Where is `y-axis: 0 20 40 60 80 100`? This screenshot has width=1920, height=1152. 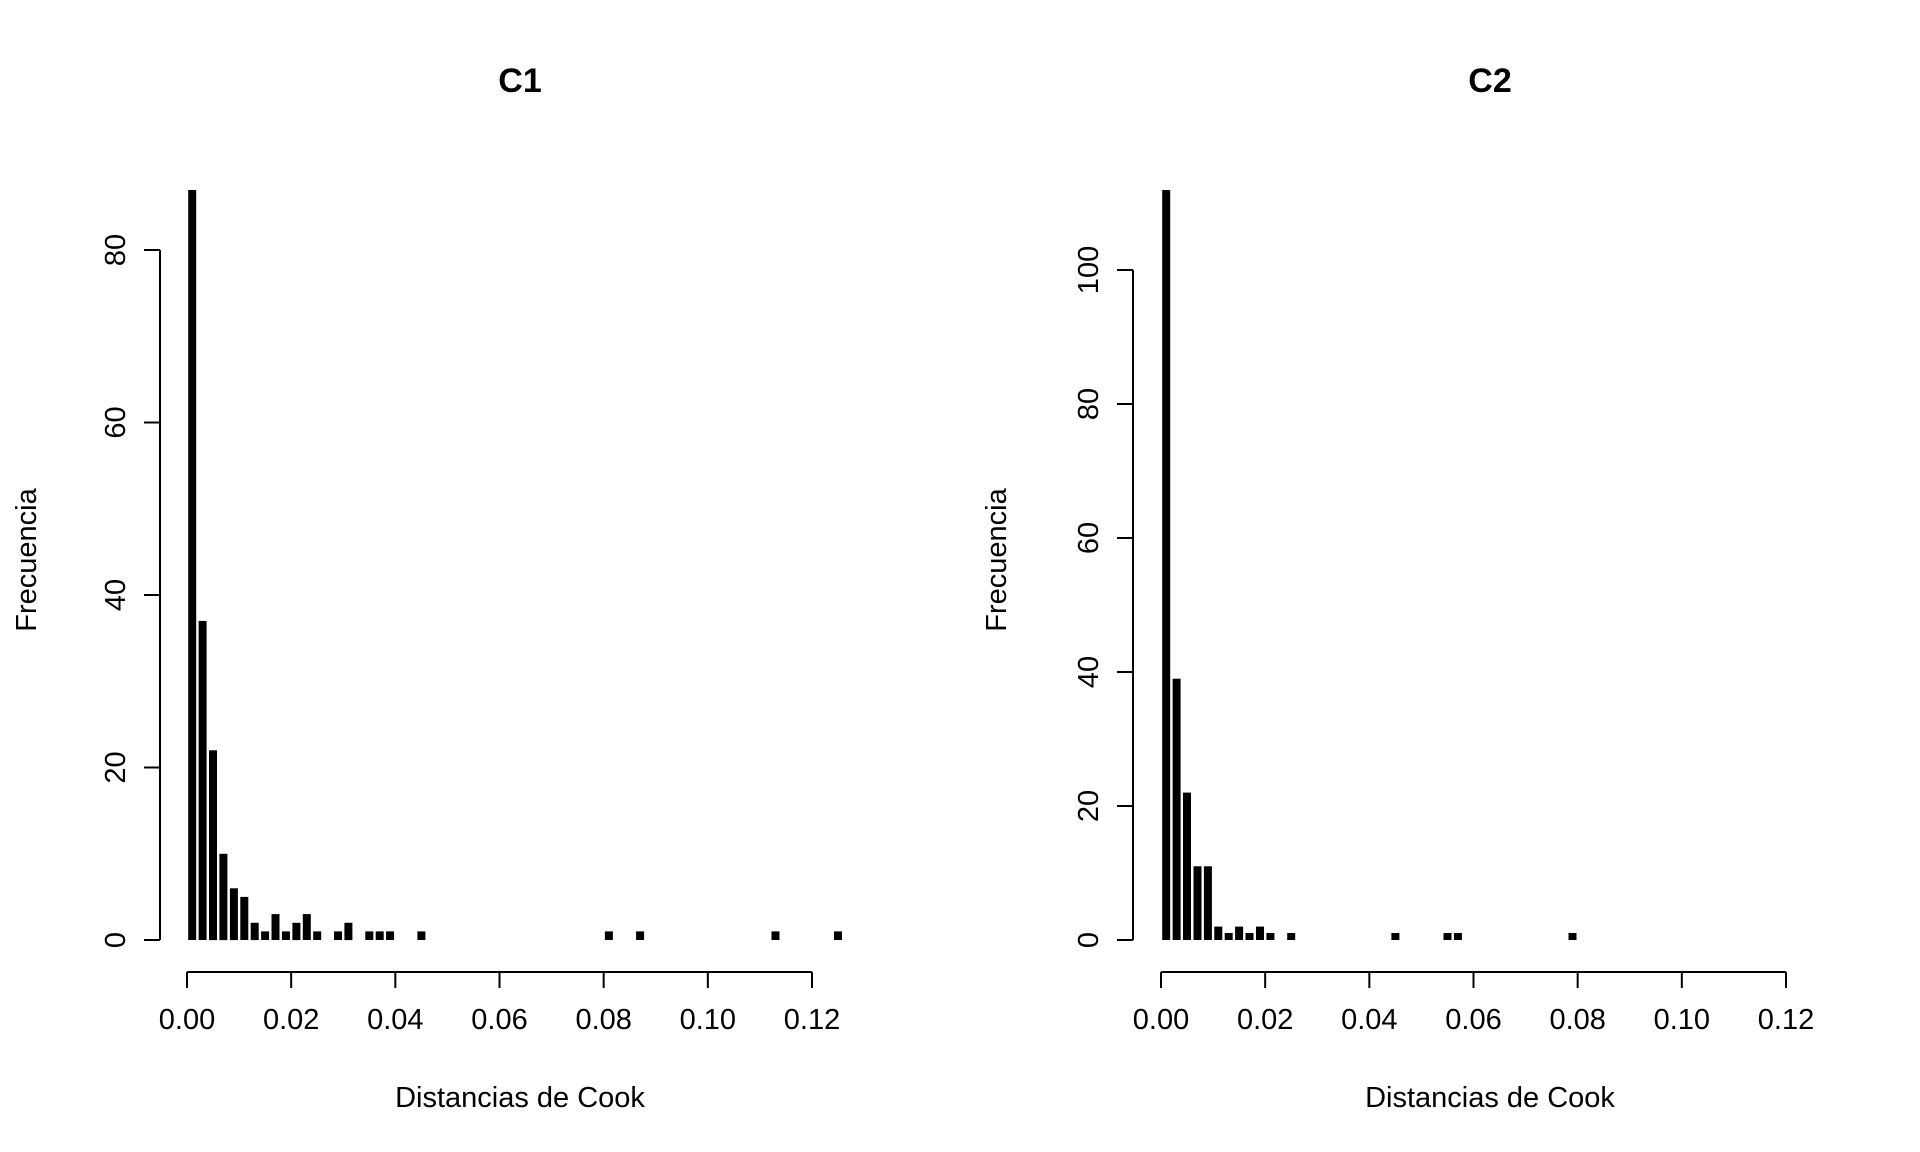 y-axis: 0 20 40 60 80 100 is located at coordinates (1103, 597).